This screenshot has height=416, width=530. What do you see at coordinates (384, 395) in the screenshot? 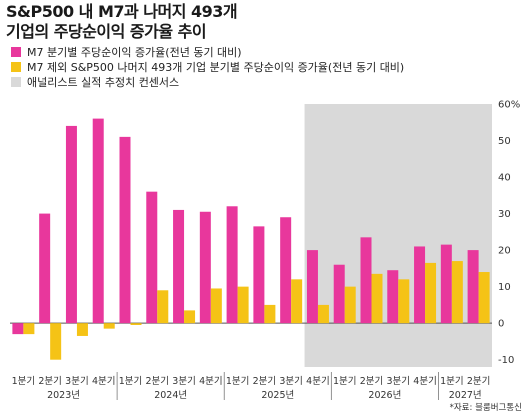
I see `year-label: 2026년` at bounding box center [384, 395].